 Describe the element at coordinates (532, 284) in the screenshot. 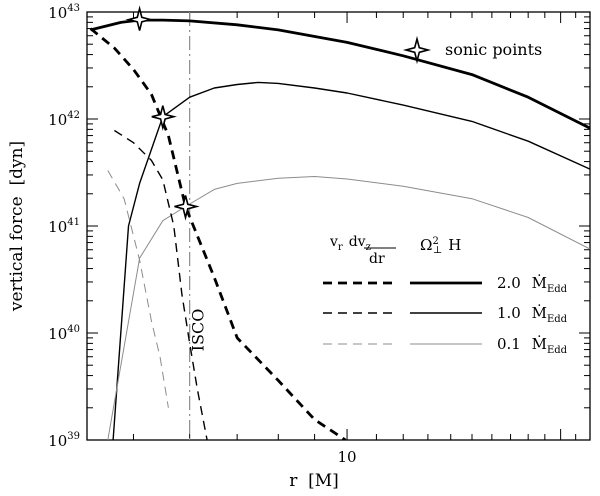

I see `legend-row-label: 2.0 ṀEdd` at that location.